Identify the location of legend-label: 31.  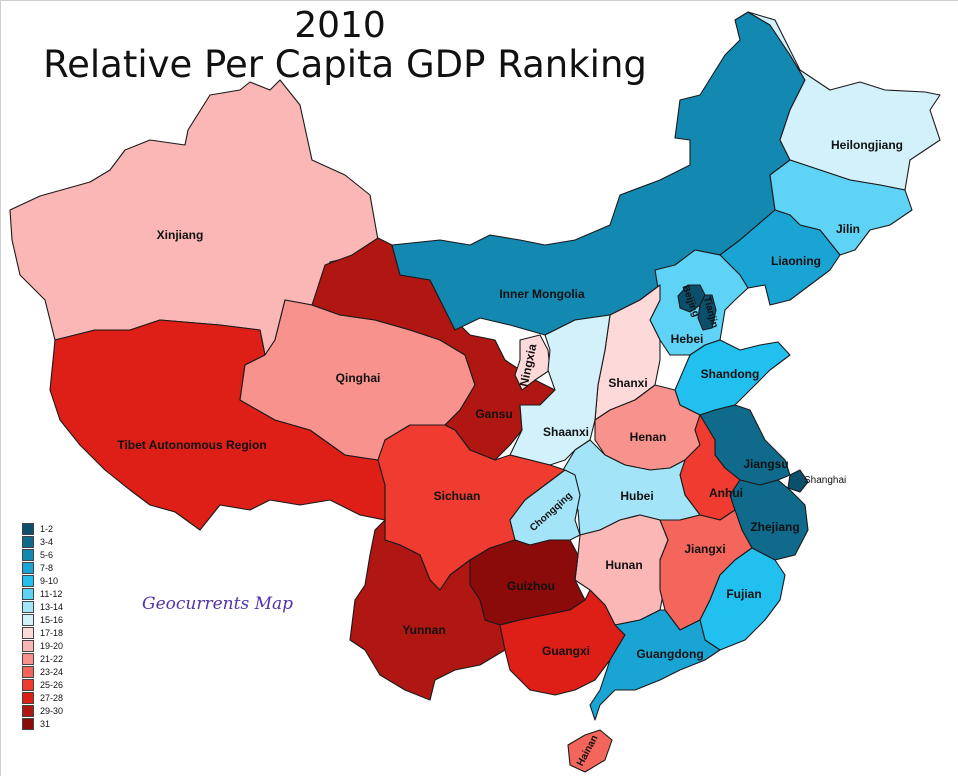
(45, 723).